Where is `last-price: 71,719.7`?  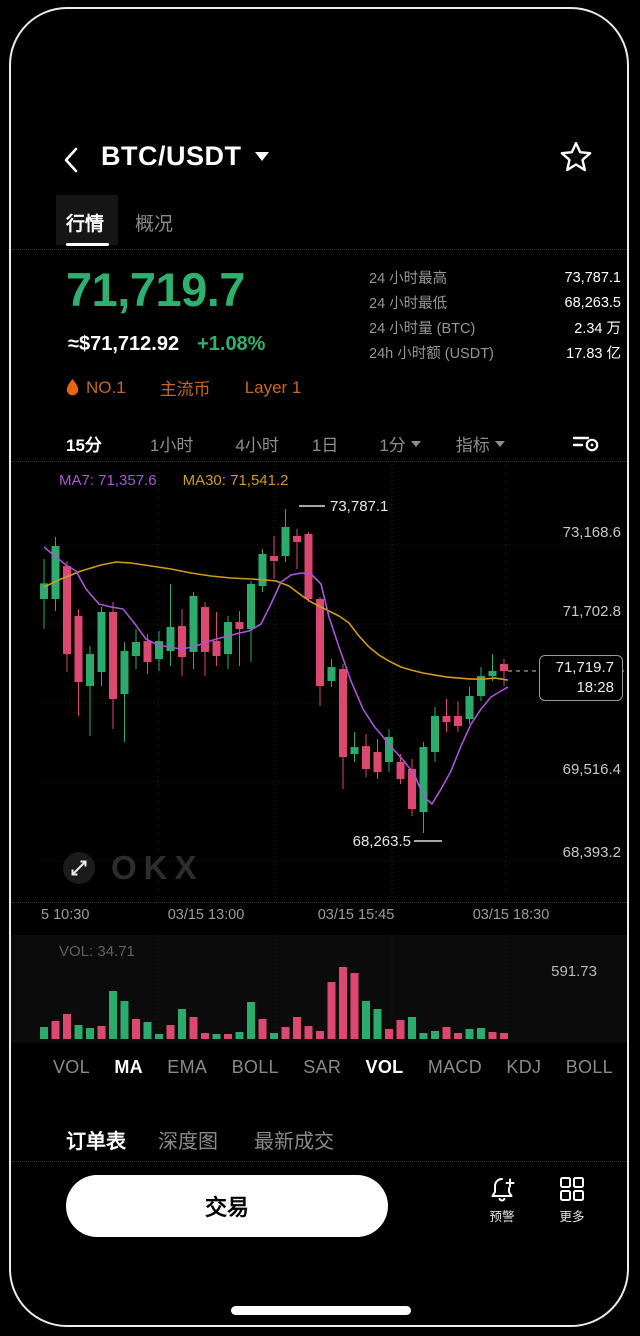
last-price: 71,719.7 is located at coordinates (155, 289).